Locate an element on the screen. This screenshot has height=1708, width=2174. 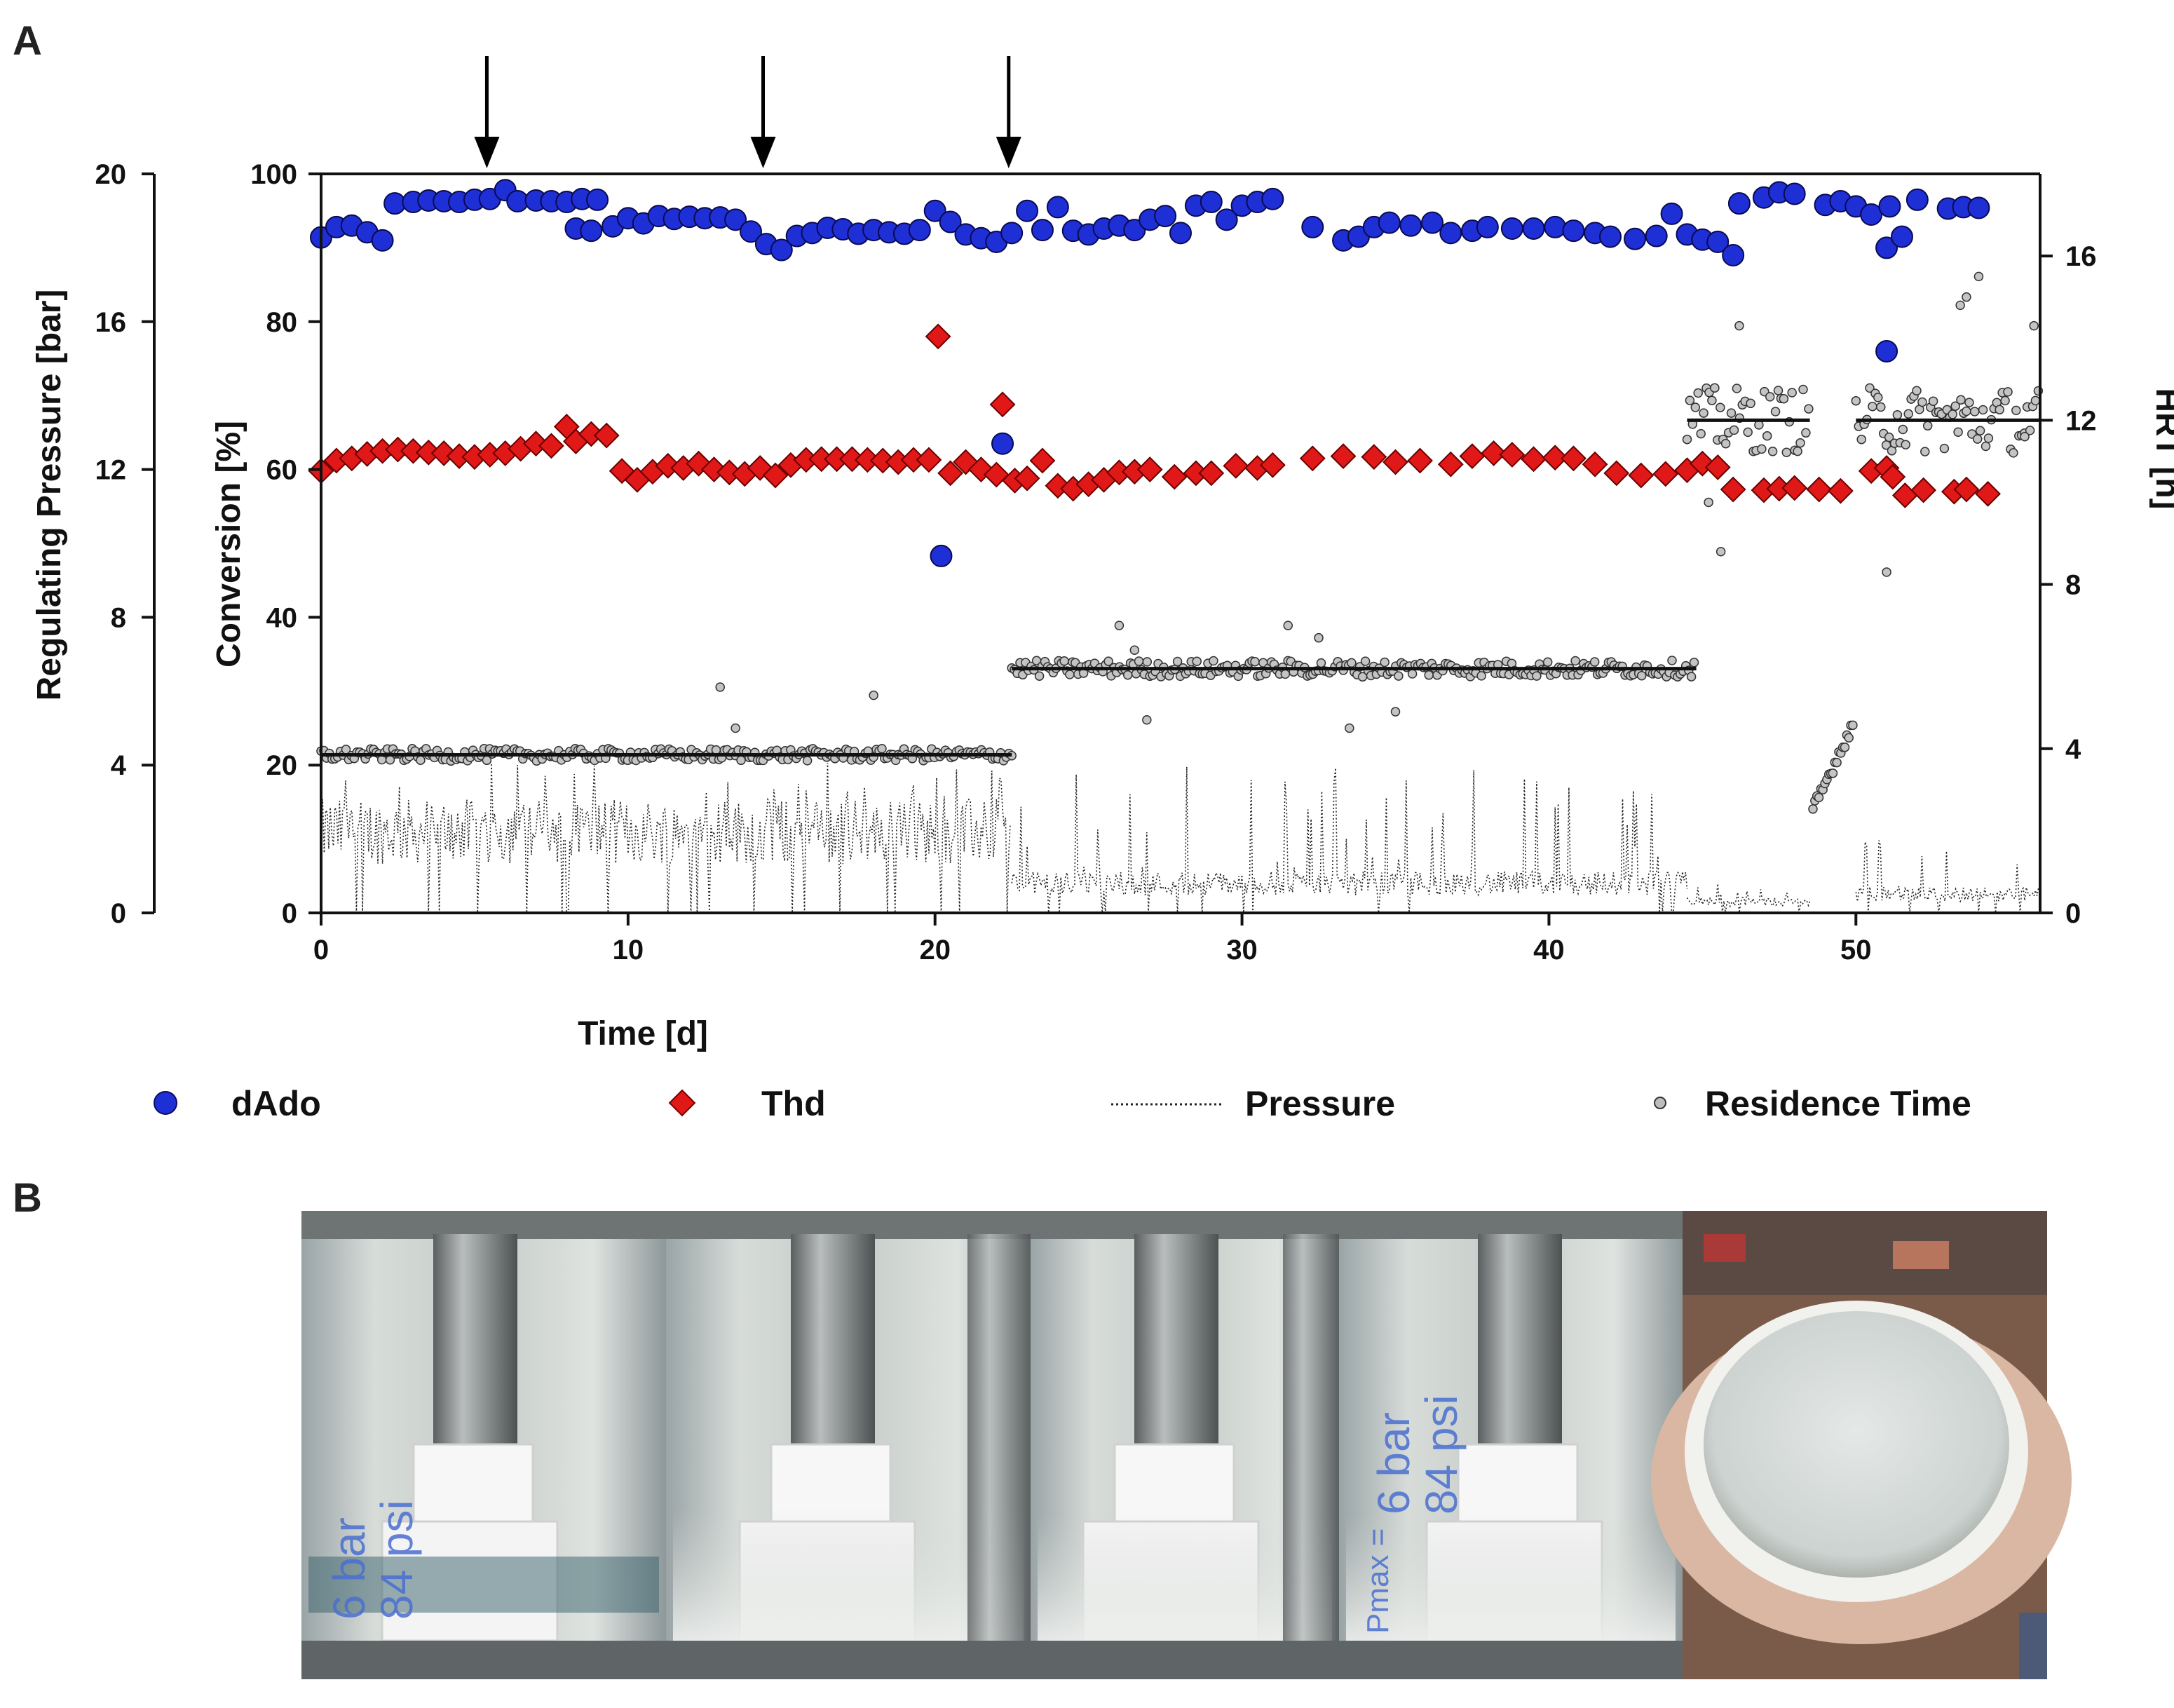
legend-thd-marker is located at coordinates (682, 1103).